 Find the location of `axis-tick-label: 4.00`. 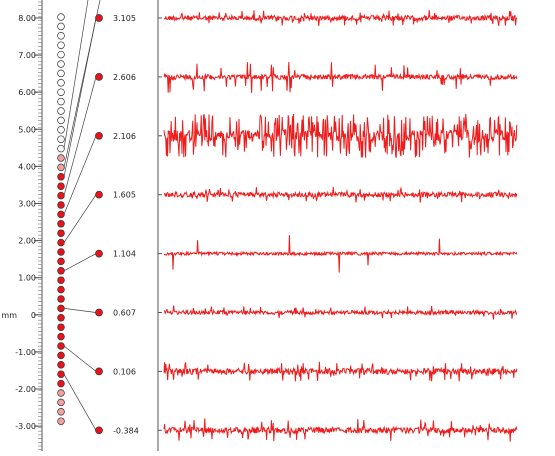

axis-tick-label: 4.00 is located at coordinates (27, 166).